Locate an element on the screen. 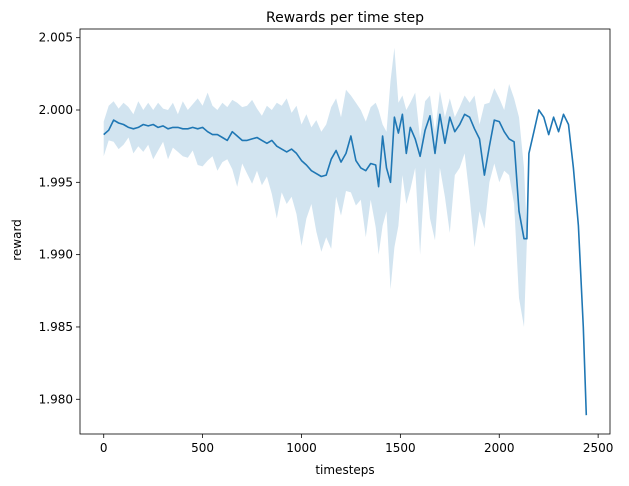  x-axis: 0 500 1000 1500 2000 2500 is located at coordinates (356, 444).